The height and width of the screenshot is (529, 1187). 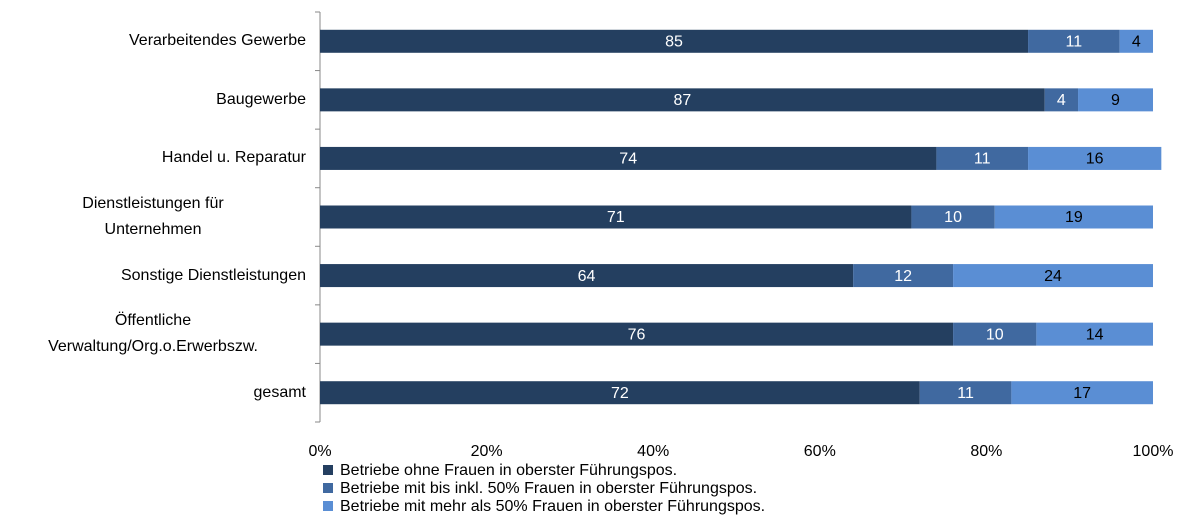 What do you see at coordinates (1153, 451) in the screenshot?
I see `x-tick-label: 100%` at bounding box center [1153, 451].